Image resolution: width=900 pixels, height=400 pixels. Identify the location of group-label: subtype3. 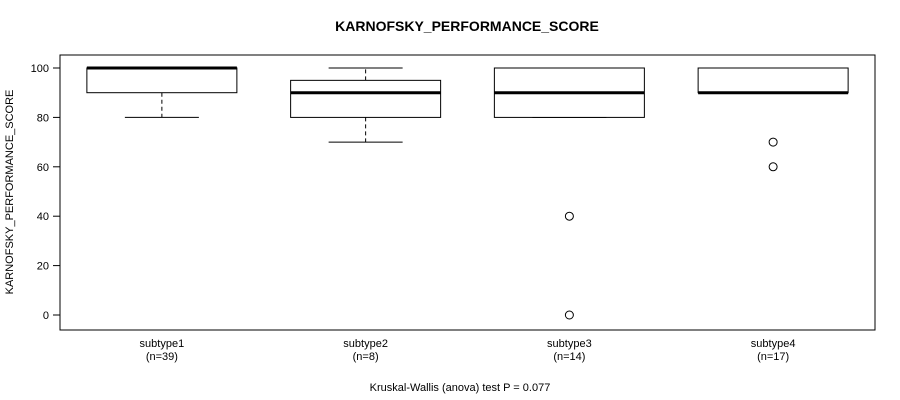
(569, 344).